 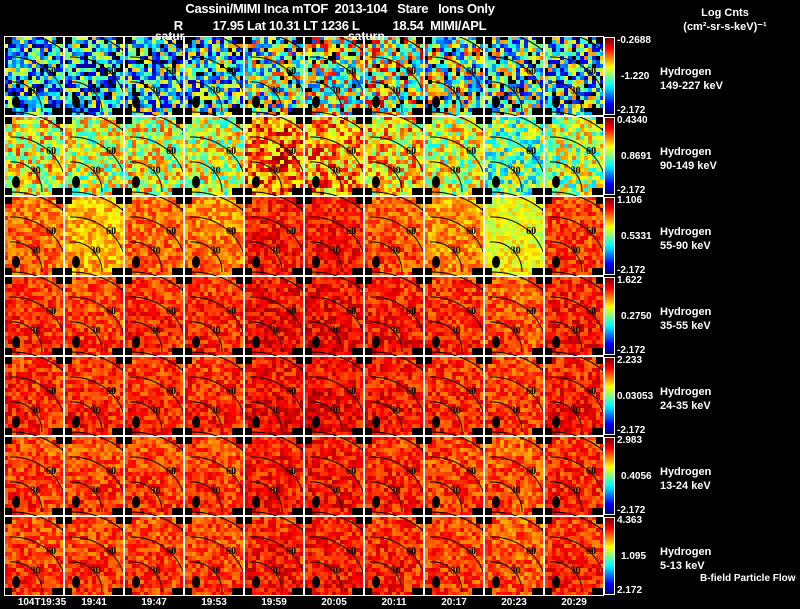 I want to click on colorbar-units: (cm²-sr-s-keV)⁻¹, so click(x=725, y=26).